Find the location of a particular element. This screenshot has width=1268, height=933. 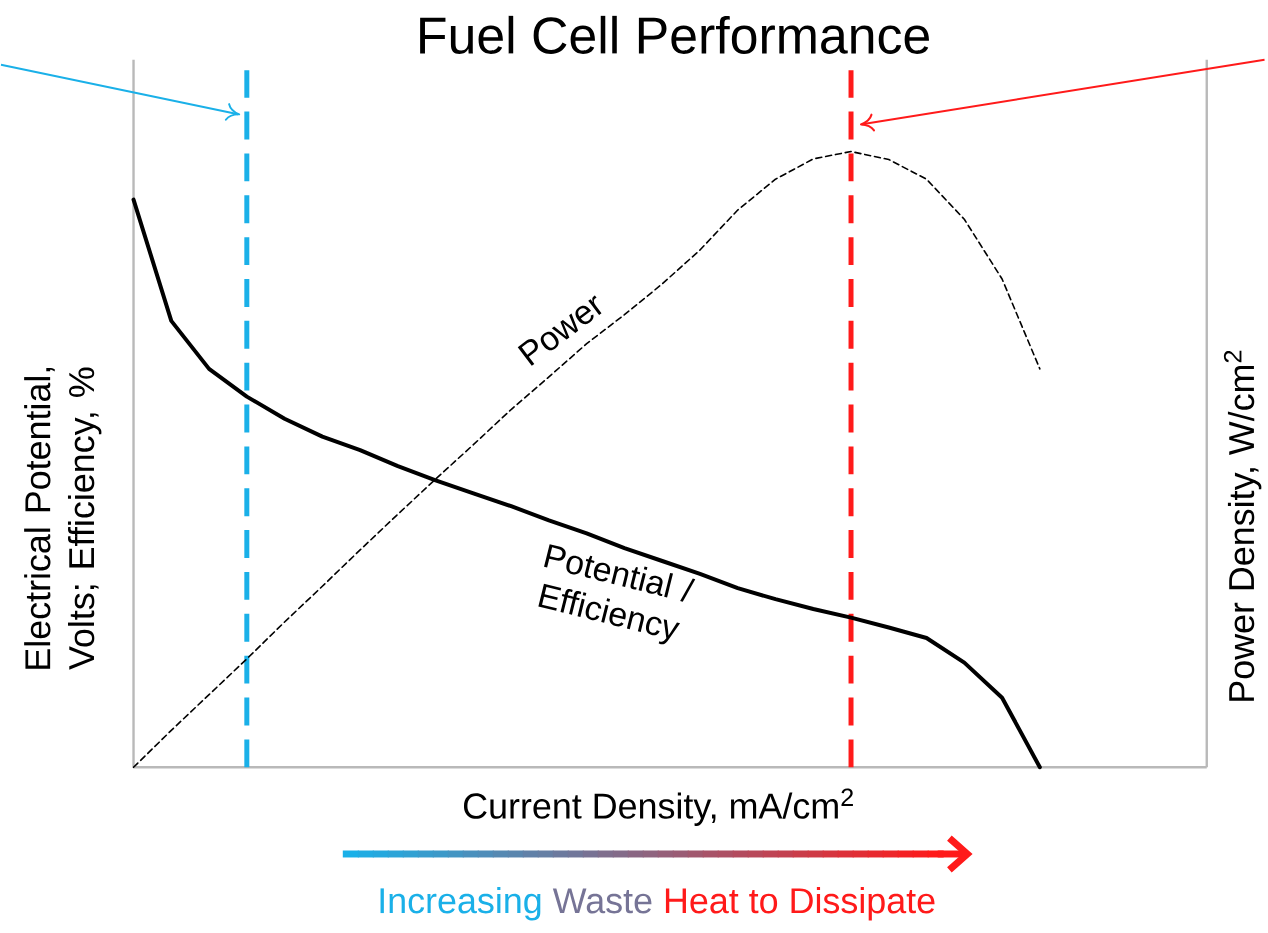

x-axis-title: Current Density, mA/cm$^{2}$ is located at coordinates (658, 807).